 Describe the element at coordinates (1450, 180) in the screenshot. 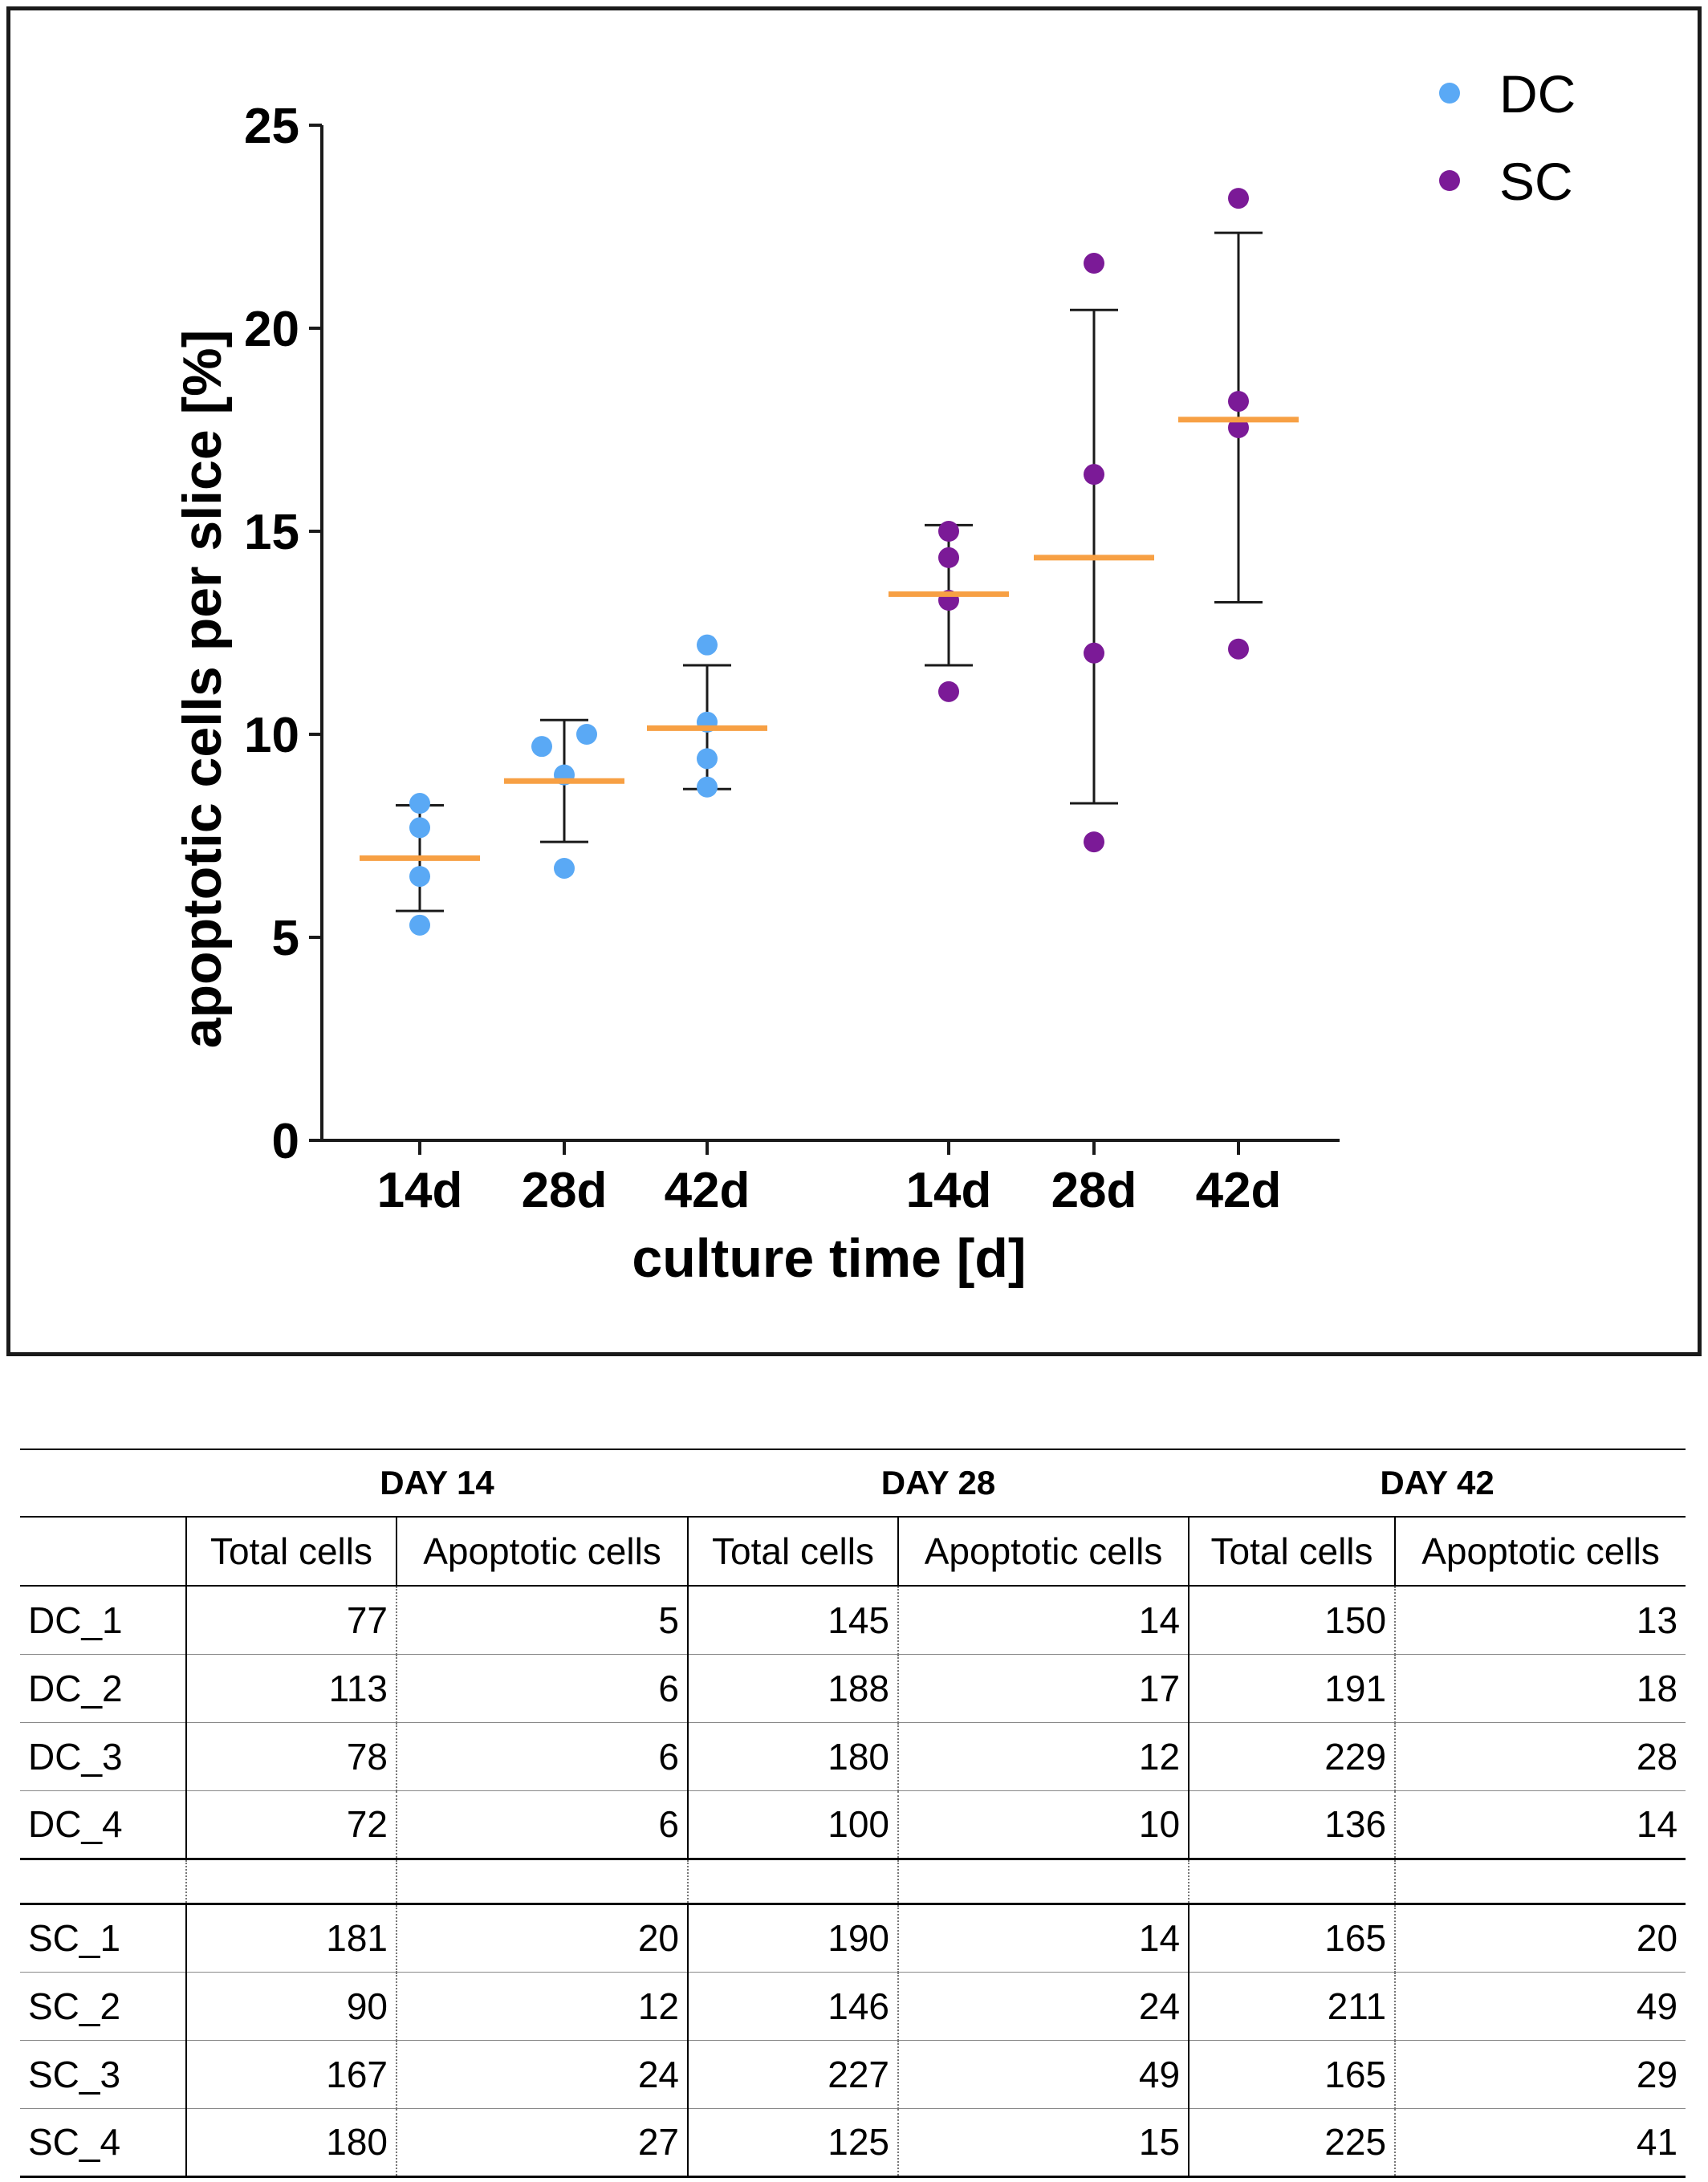

I see `legend-marker-sc` at that location.